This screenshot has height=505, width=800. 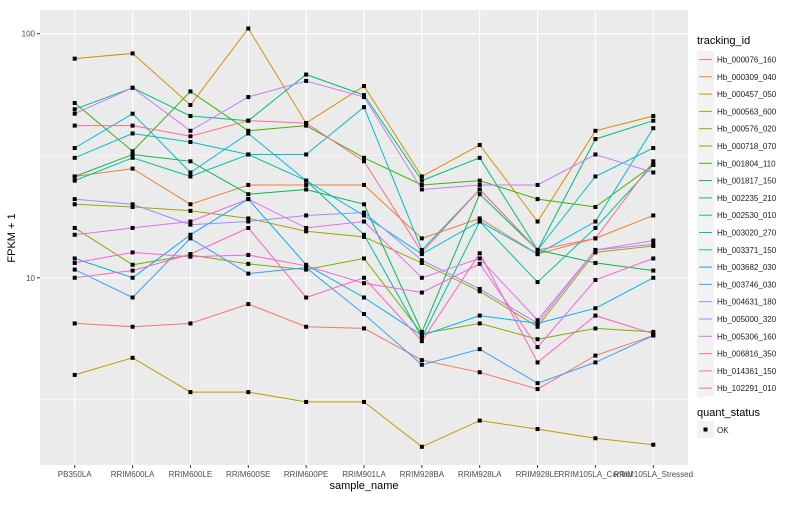 I want to click on x-tick-label: PB350LA, so click(x=75, y=474).